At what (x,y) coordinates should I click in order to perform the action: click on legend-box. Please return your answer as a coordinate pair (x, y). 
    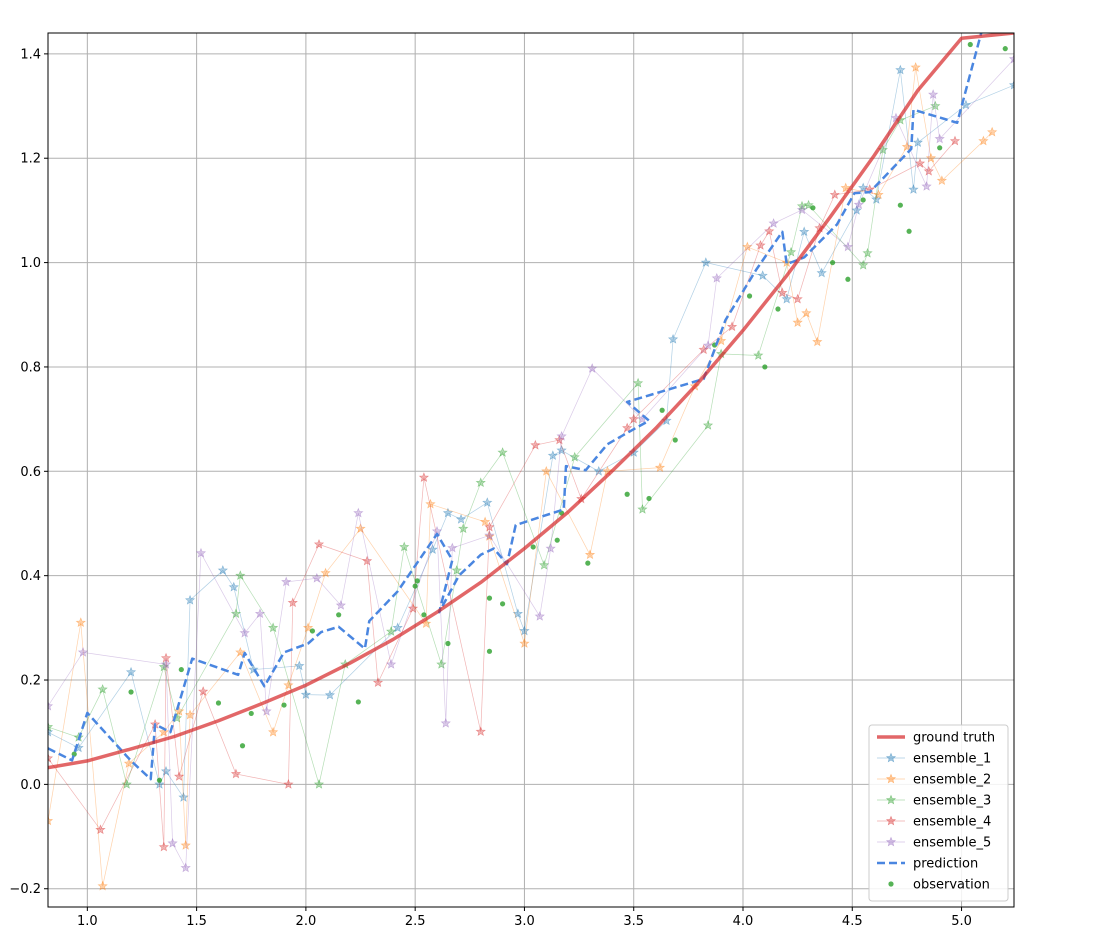
    Looking at the image, I should click on (938, 813).